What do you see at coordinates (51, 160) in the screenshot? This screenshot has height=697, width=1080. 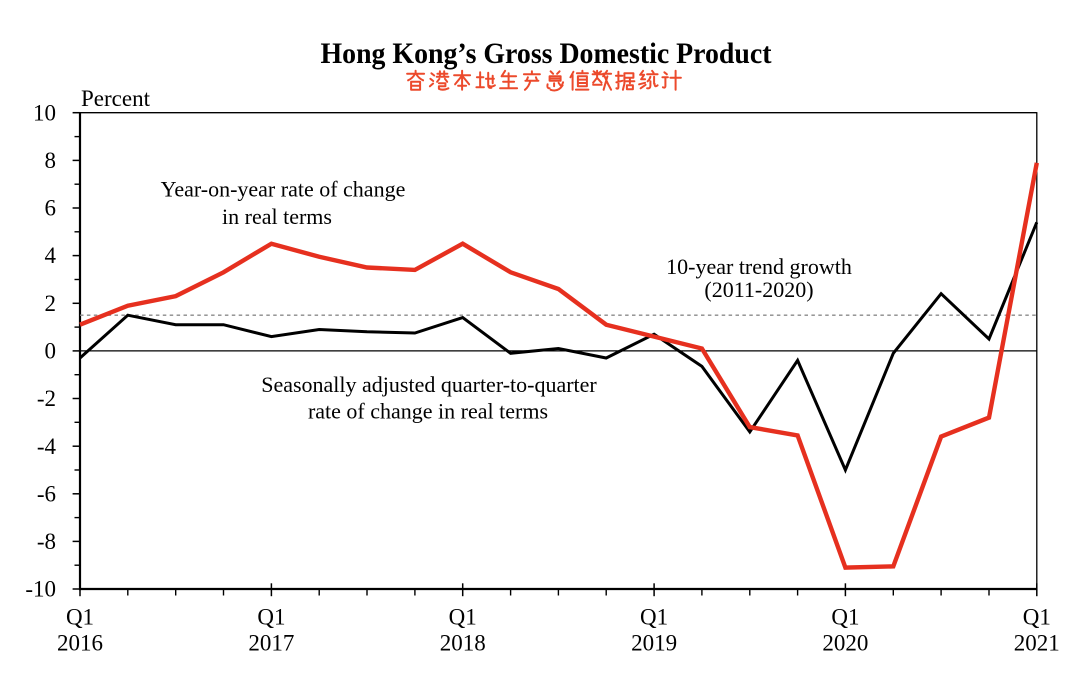 I see `svg-text: 8` at bounding box center [51, 160].